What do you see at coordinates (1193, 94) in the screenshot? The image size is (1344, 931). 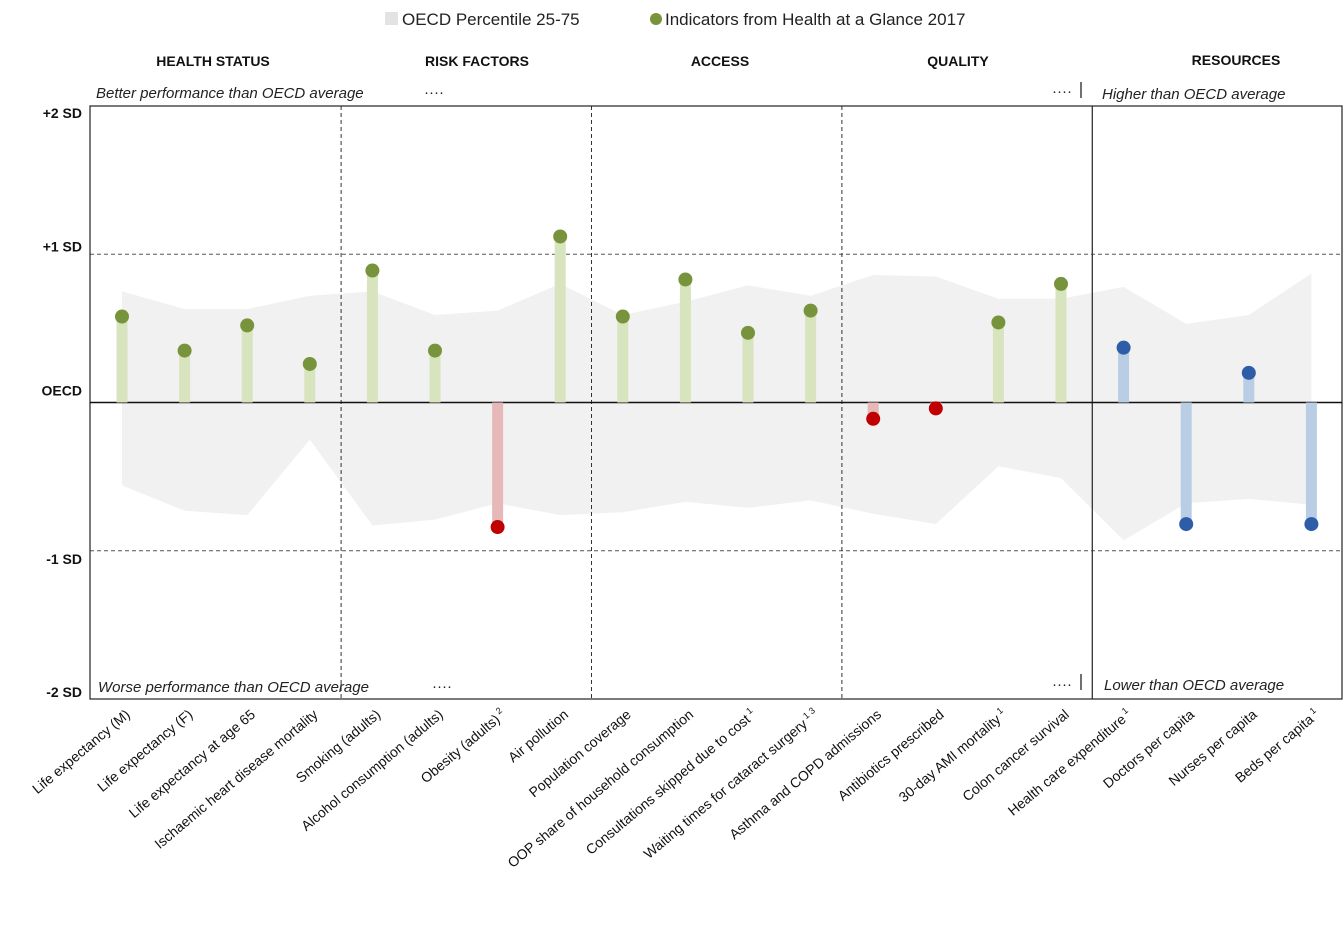 I see `annotation-higher: Higher than OECD average` at bounding box center [1193, 94].